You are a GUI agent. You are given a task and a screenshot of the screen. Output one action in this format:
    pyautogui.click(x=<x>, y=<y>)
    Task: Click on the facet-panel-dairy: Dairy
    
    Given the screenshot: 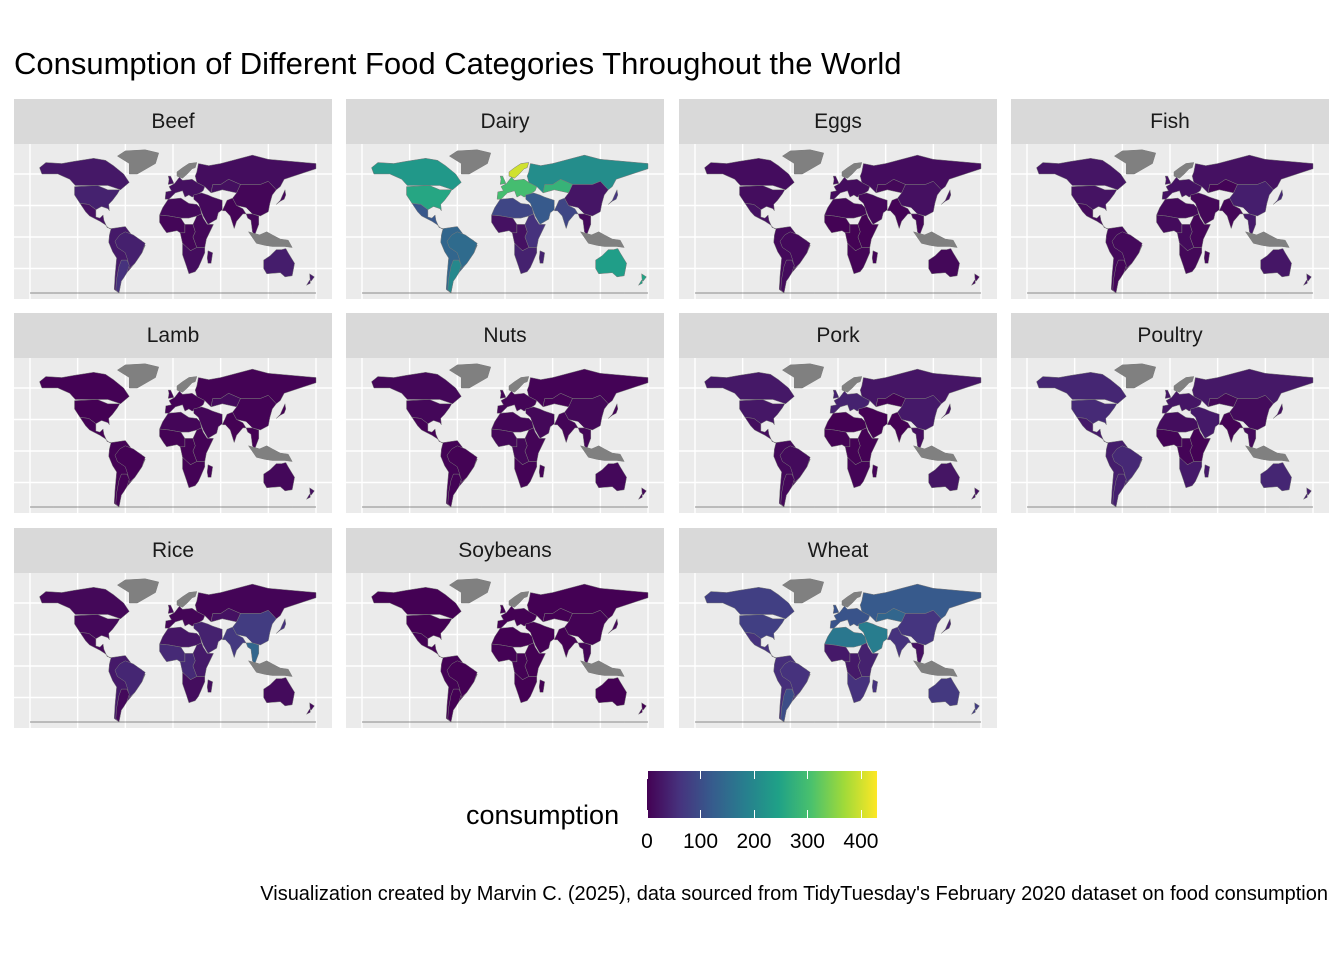 What is the action you would take?
    pyautogui.click(x=505, y=199)
    